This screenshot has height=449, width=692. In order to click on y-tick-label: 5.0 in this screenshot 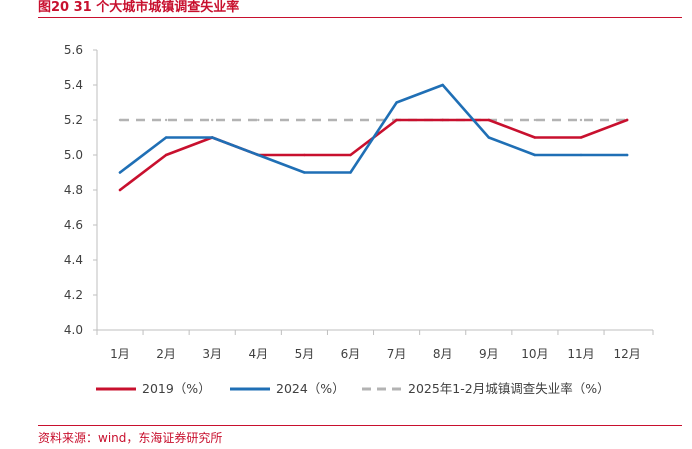, I will do `click(73, 155)`.